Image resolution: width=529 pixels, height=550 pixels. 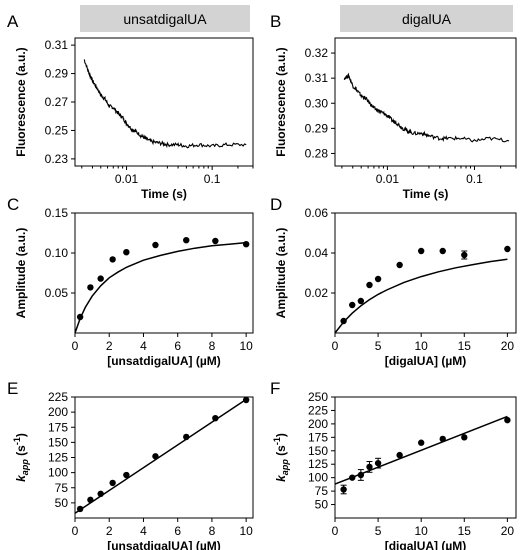 What do you see at coordinates (13, 21) in the screenshot?
I see `panel-label-a: A` at bounding box center [13, 21].